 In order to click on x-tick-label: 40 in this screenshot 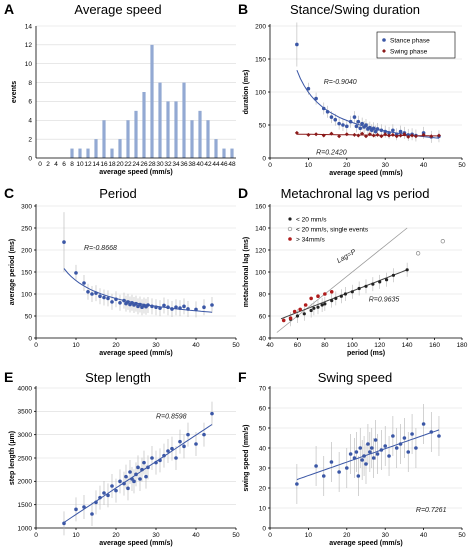, I will do `click(196, 345)`.